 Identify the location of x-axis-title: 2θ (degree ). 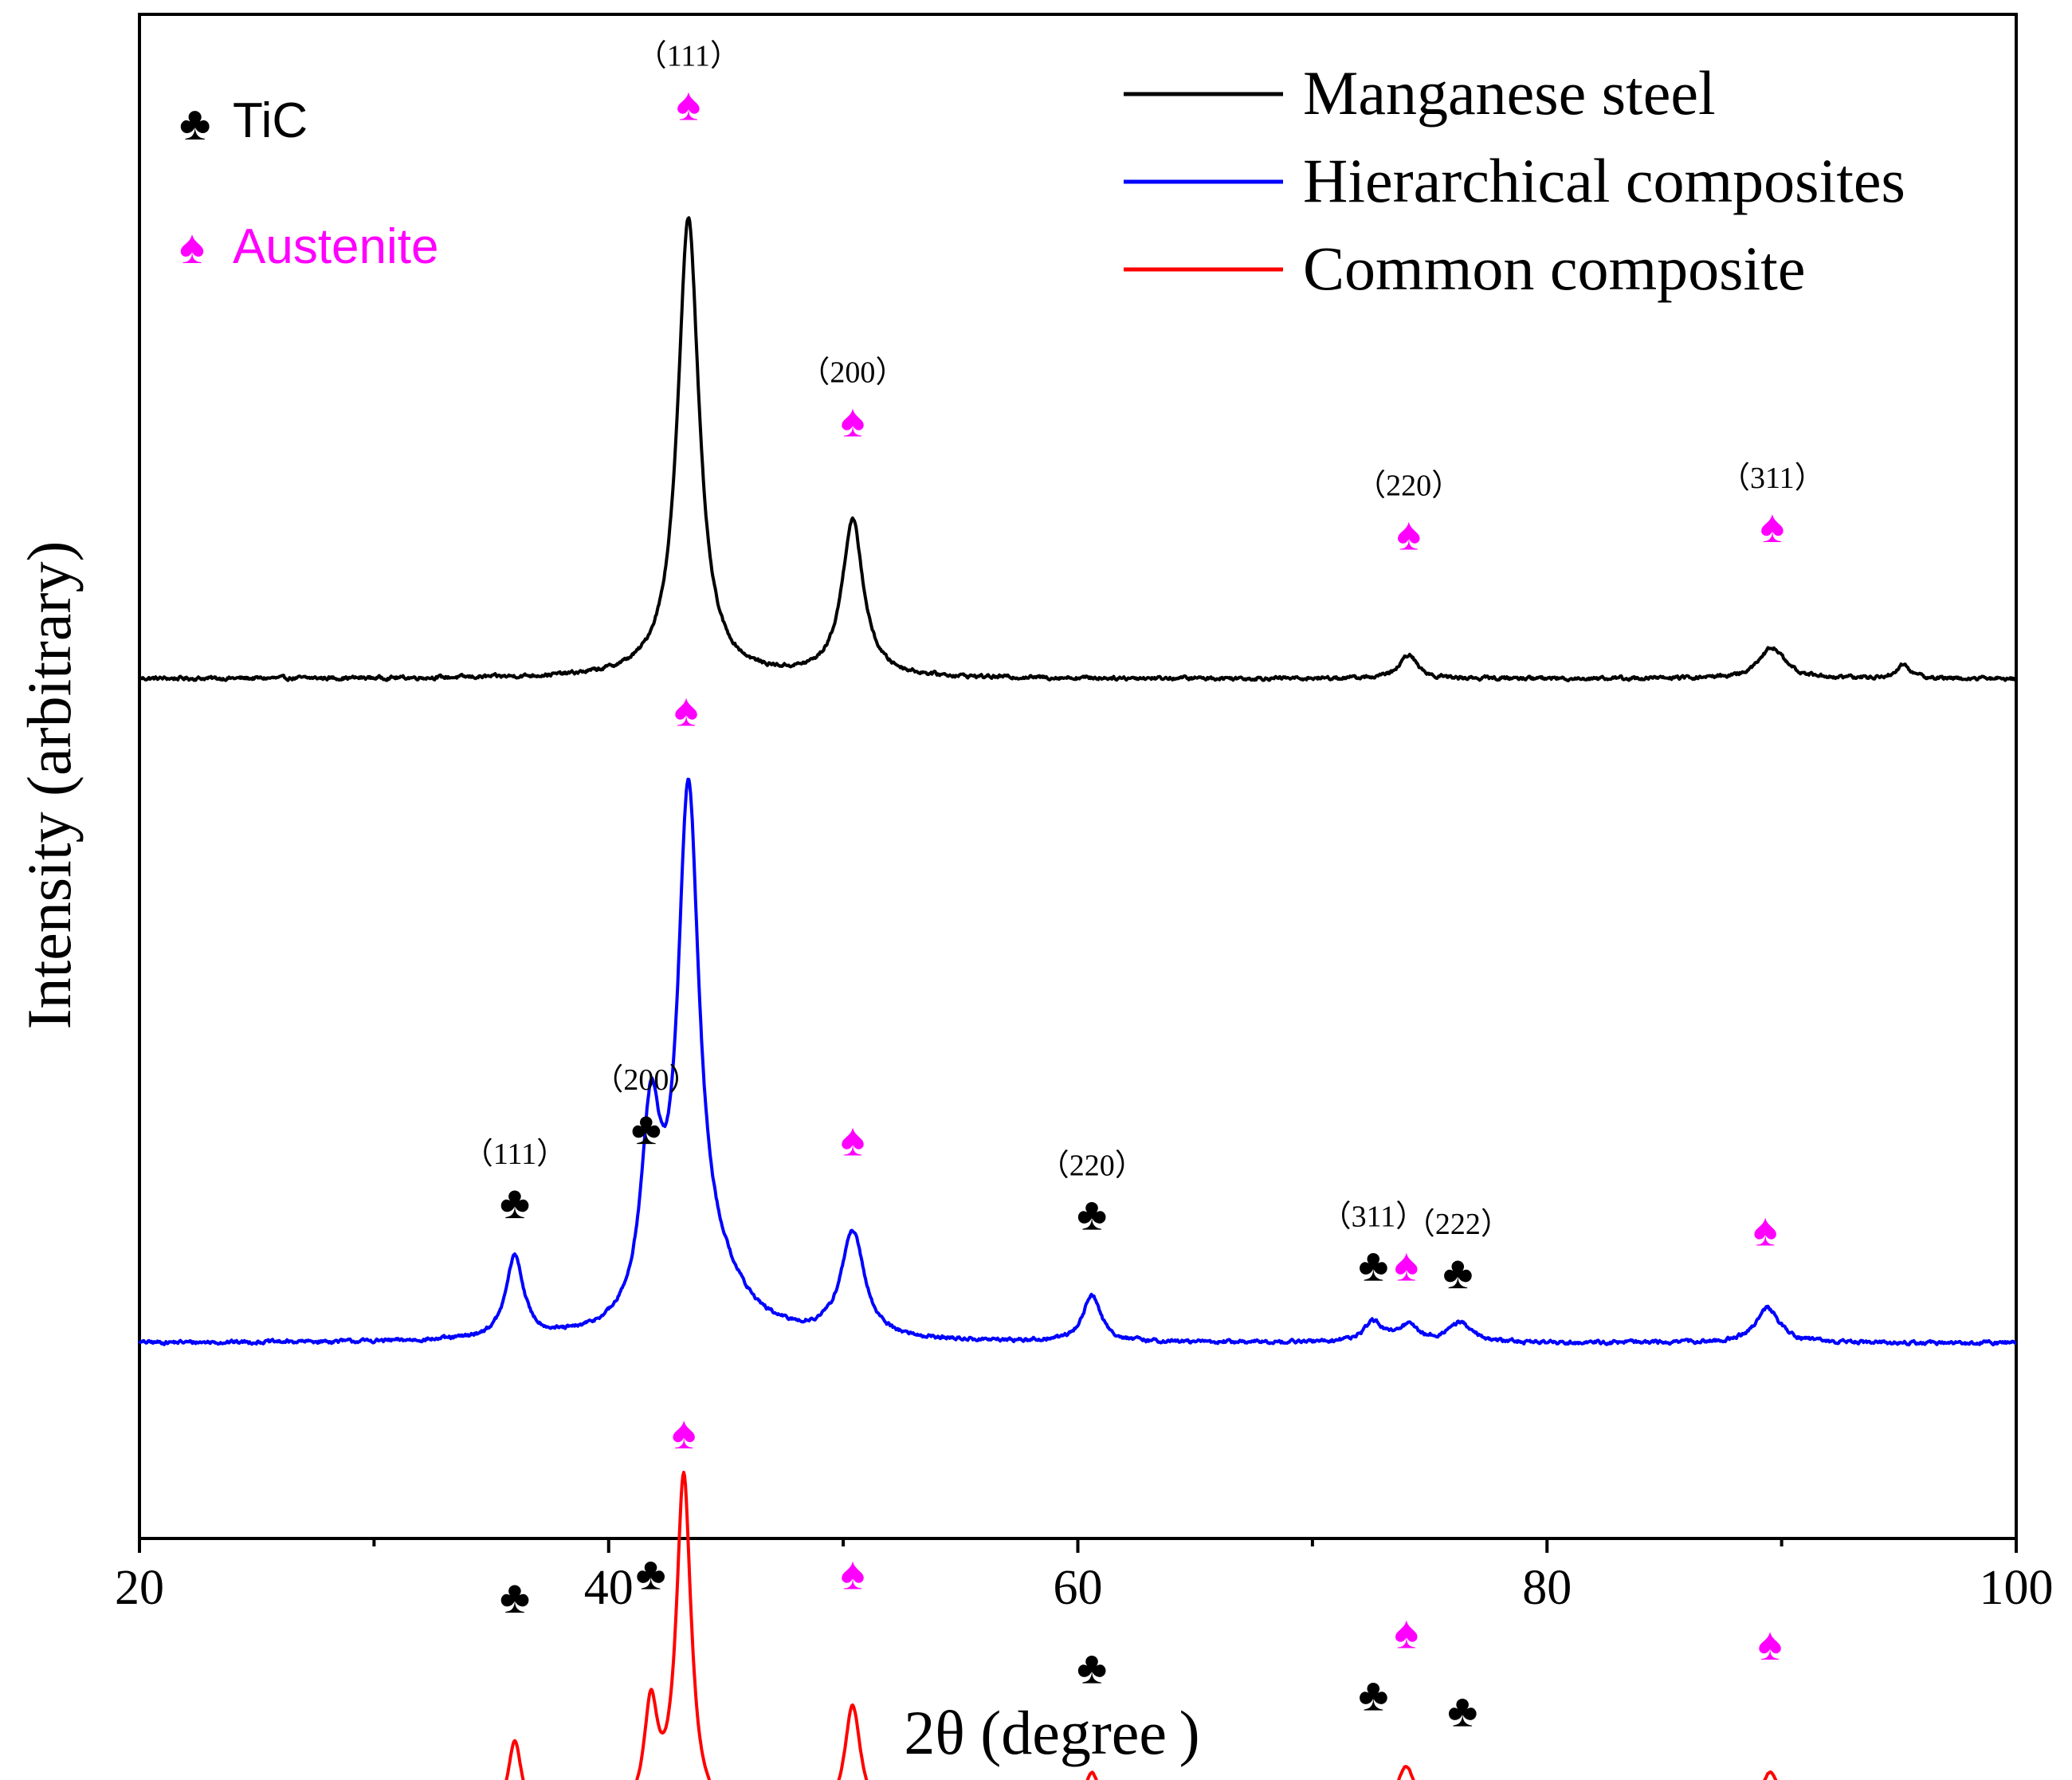
(1051, 1732).